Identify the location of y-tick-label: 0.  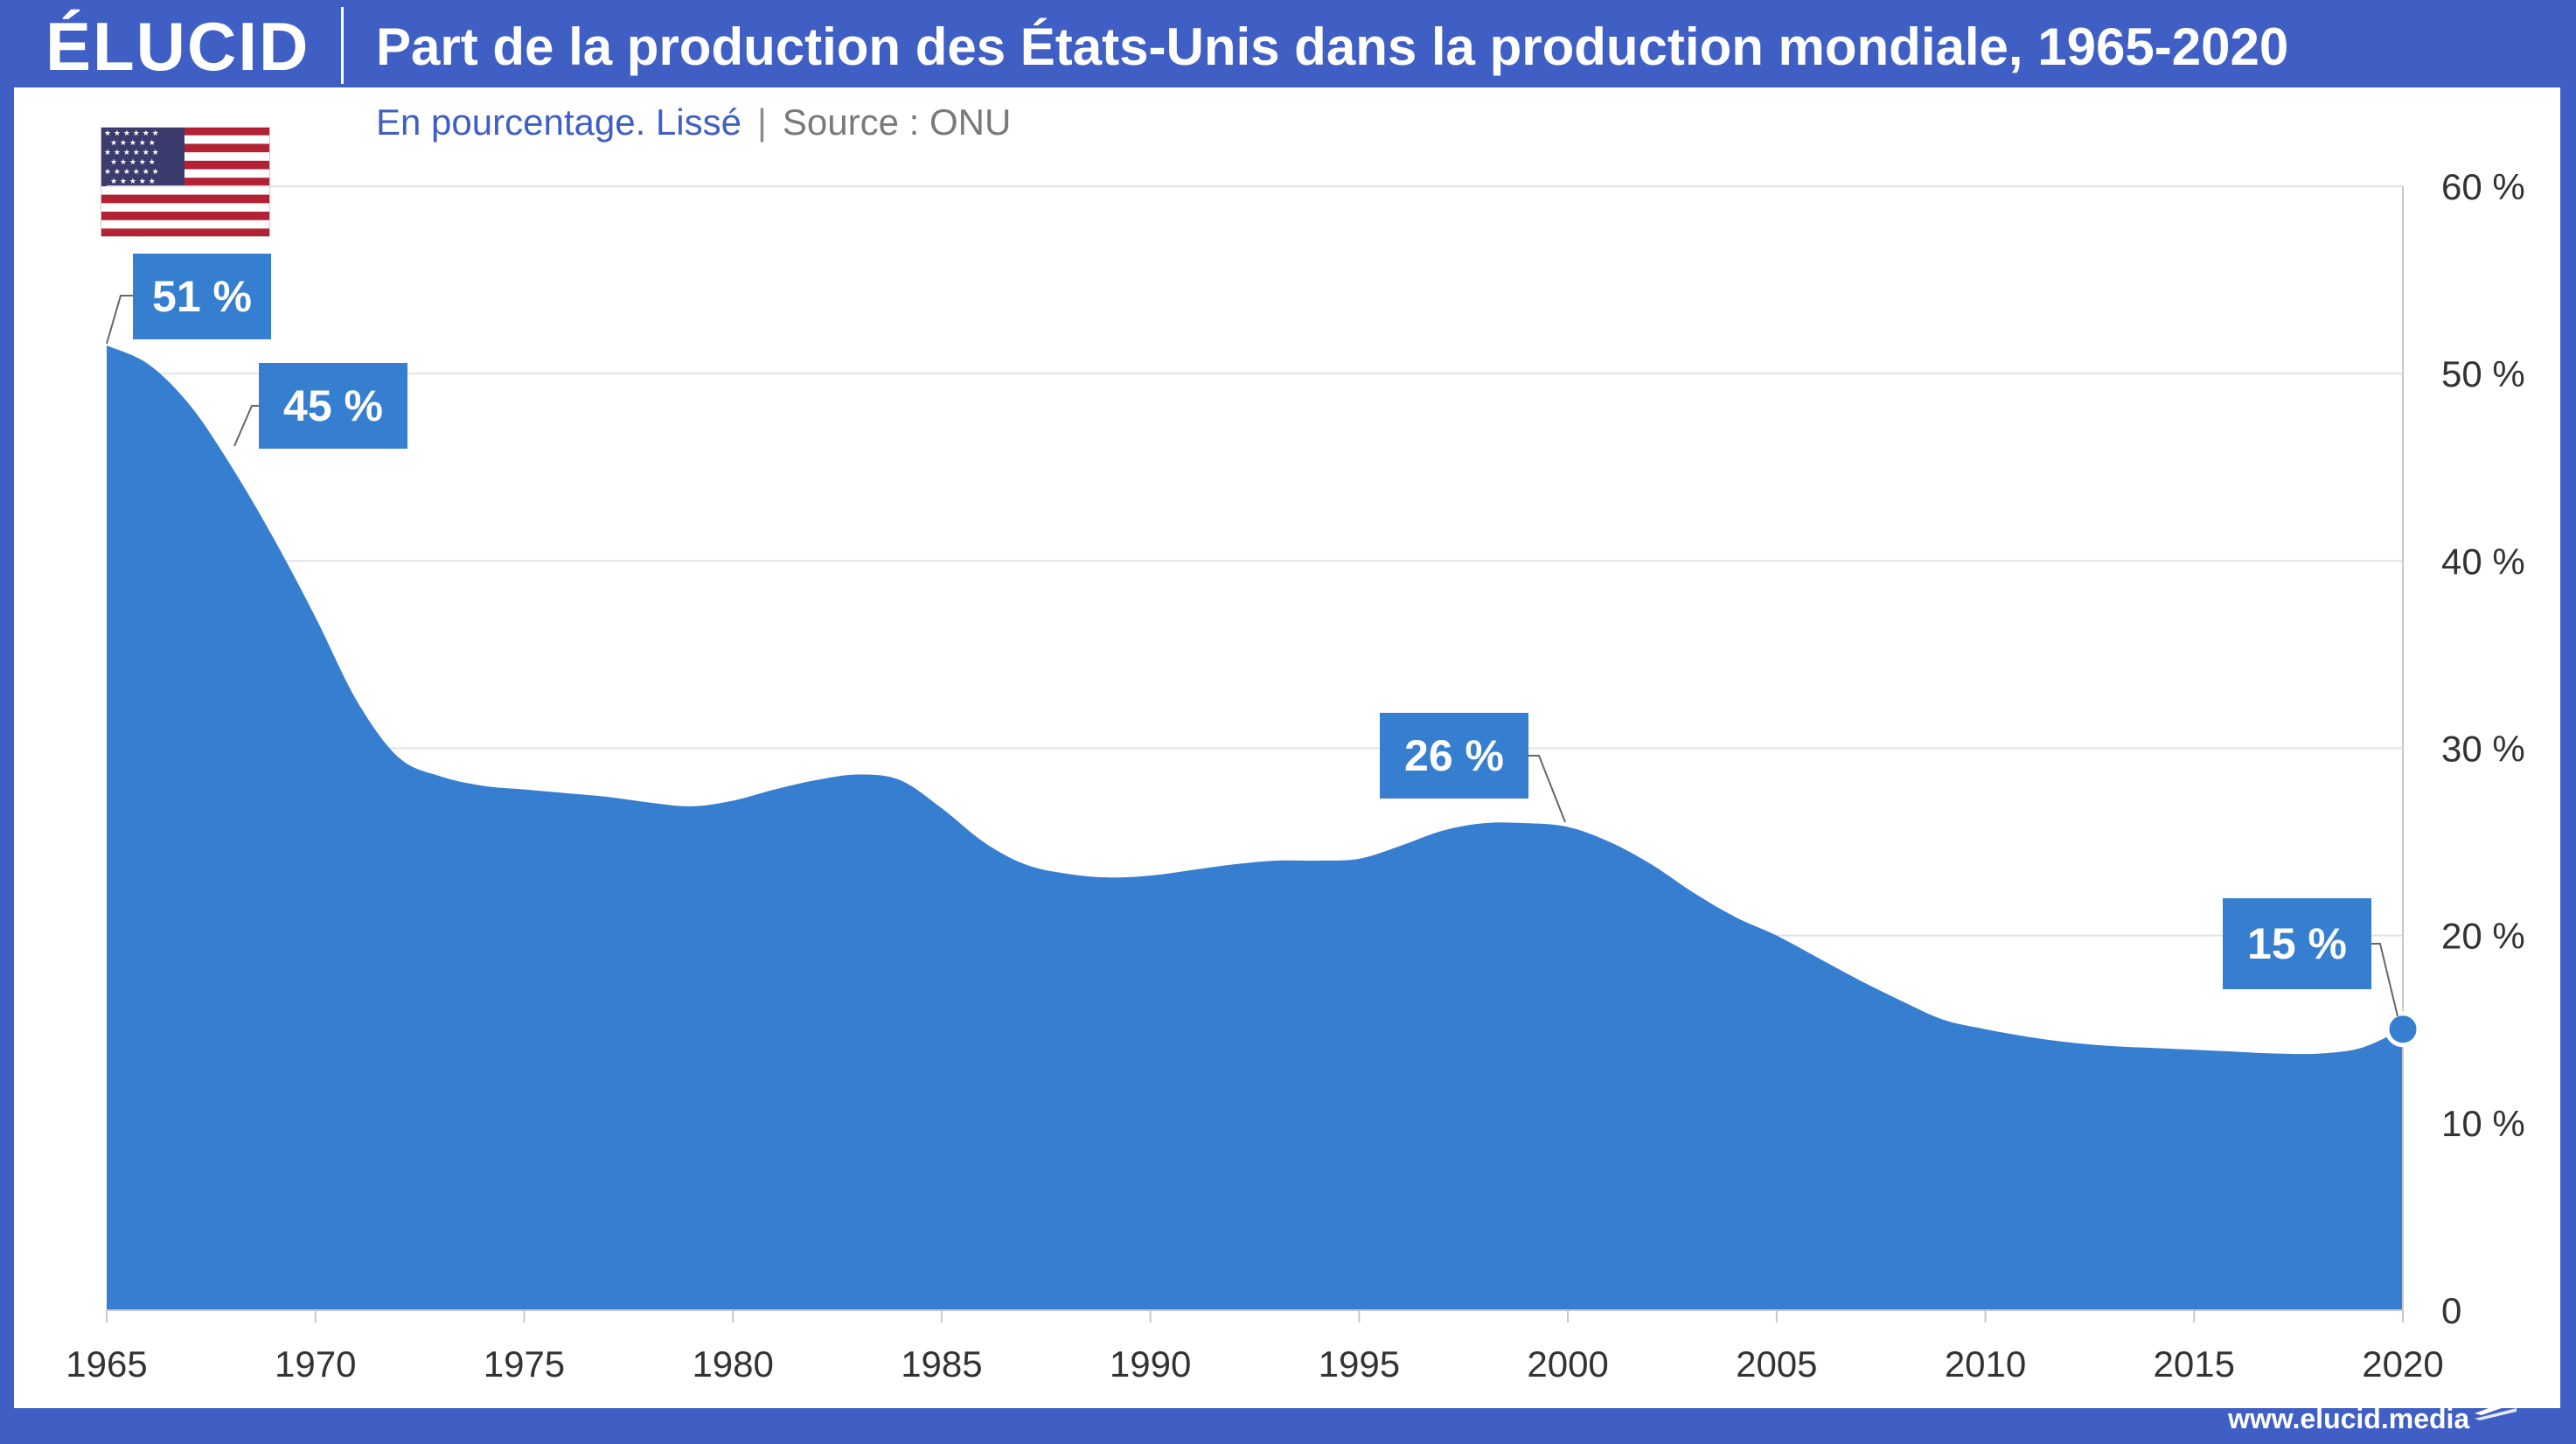
(2451, 1310).